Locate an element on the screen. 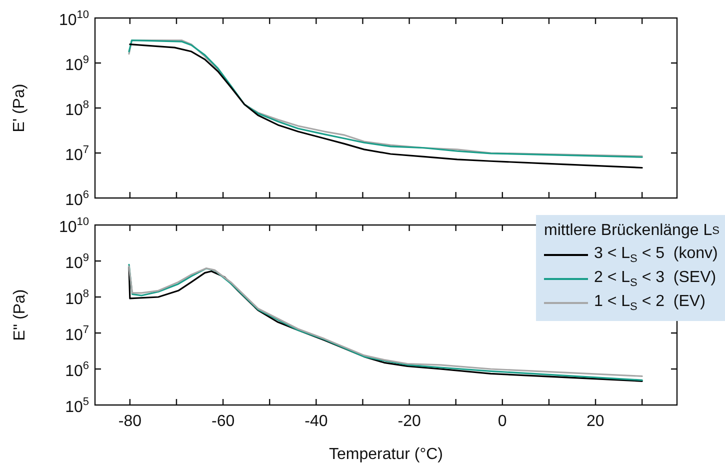 Image resolution: width=725 pixels, height=473 pixels. y-axis-title: E' (Pa) is located at coordinates (19, 108).